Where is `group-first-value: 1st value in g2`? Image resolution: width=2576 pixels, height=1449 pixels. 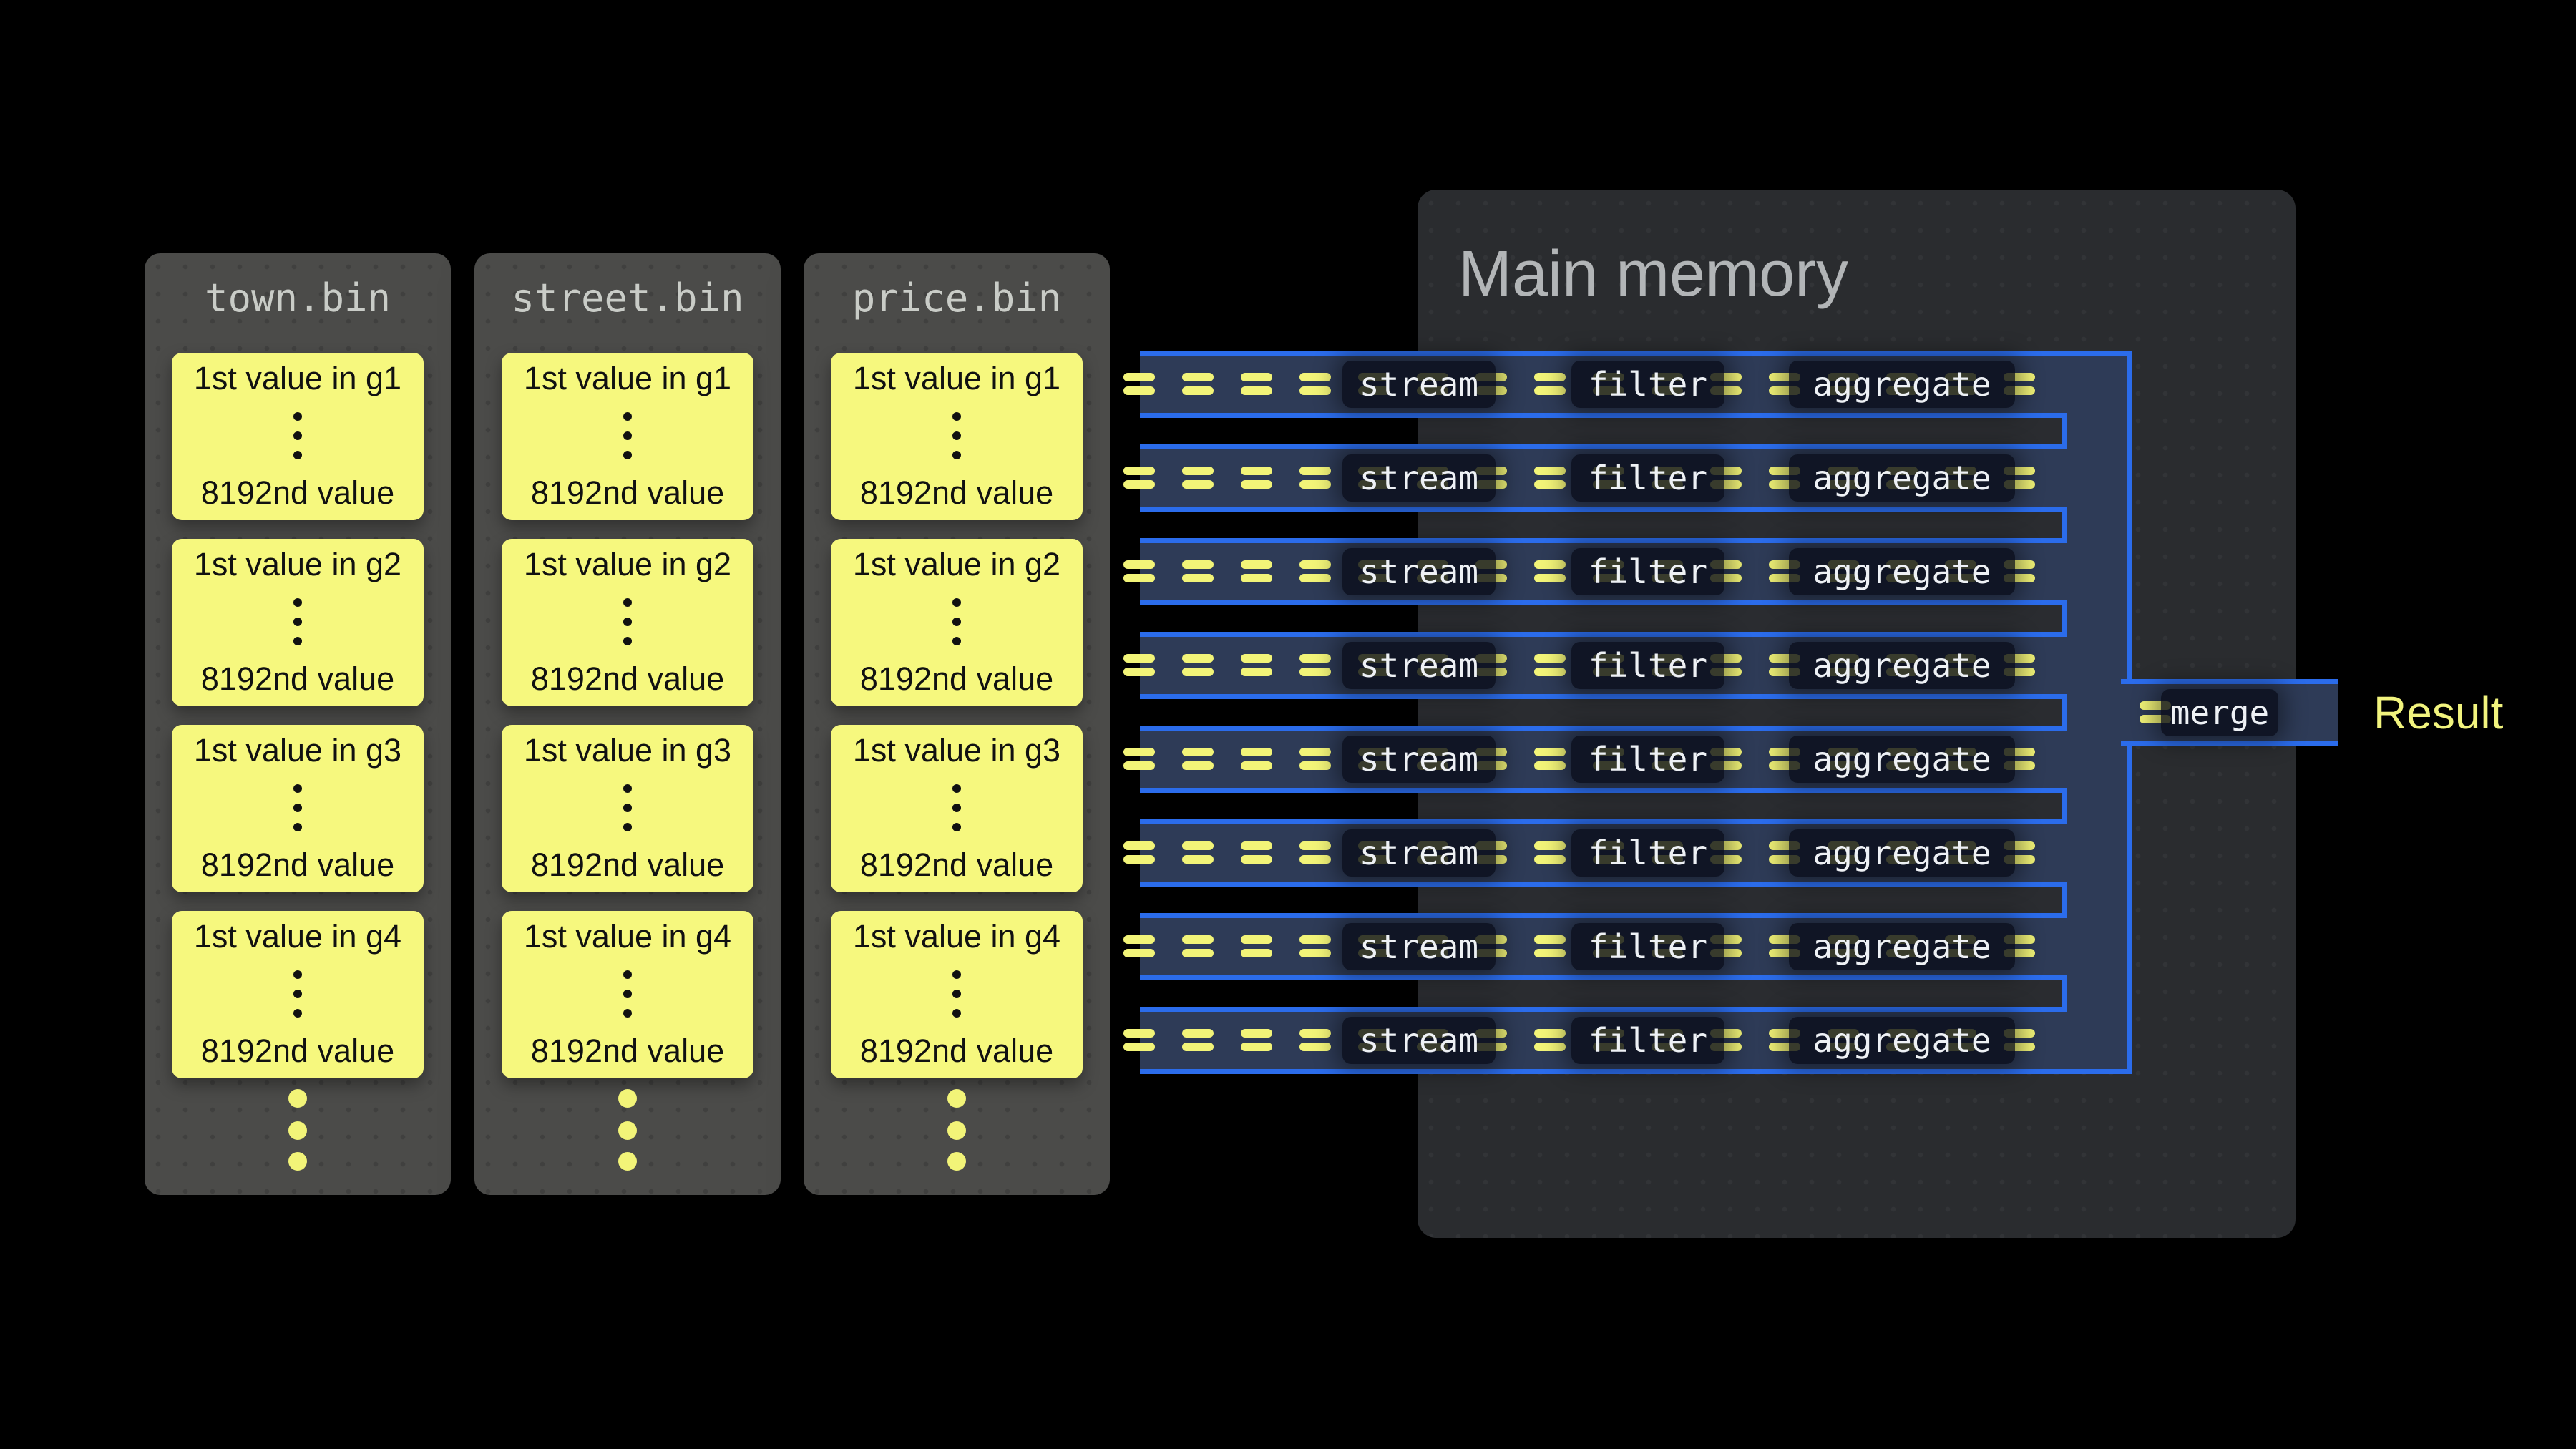
group-first-value: 1st value in g2 is located at coordinates (956, 564).